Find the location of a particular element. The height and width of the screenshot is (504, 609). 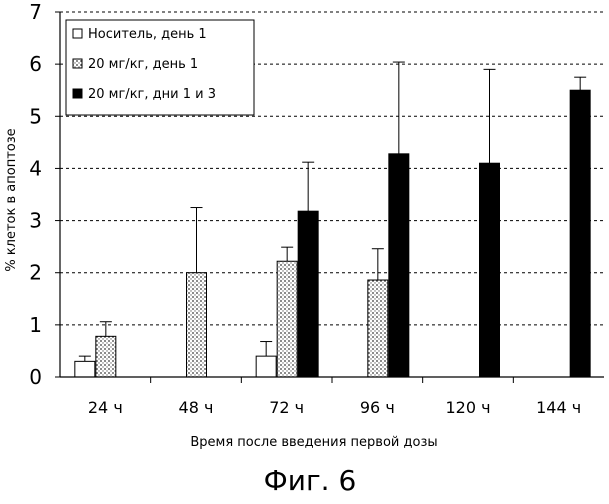

x-tick-label: 72 ч is located at coordinates (286, 407).